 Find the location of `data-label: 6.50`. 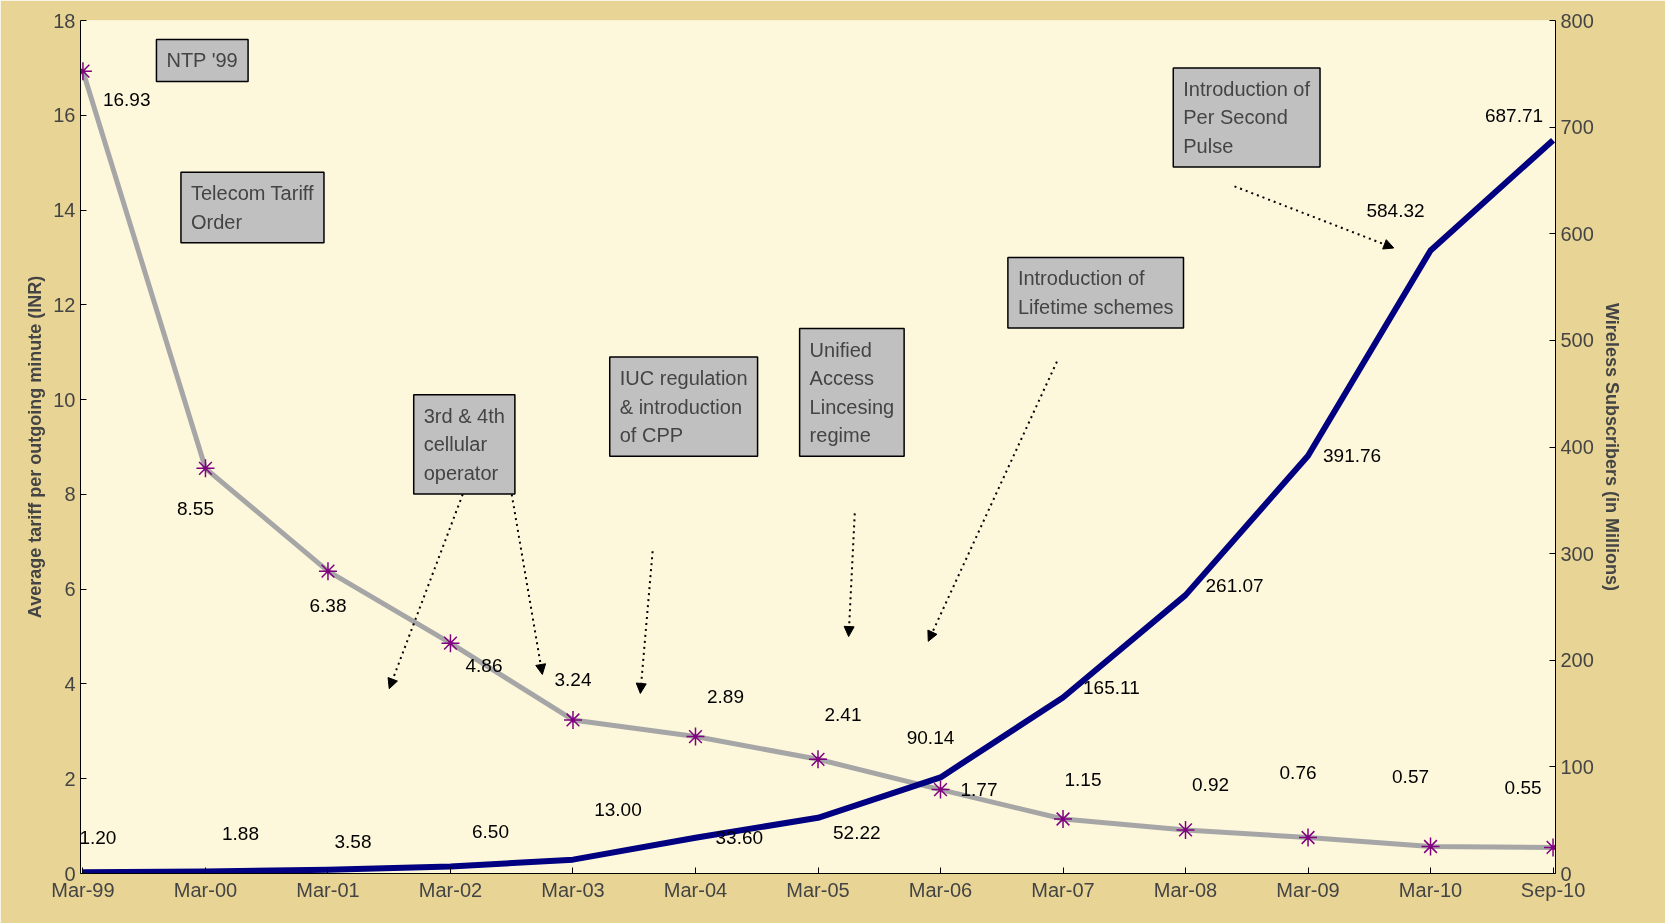

data-label: 6.50 is located at coordinates (490, 832).